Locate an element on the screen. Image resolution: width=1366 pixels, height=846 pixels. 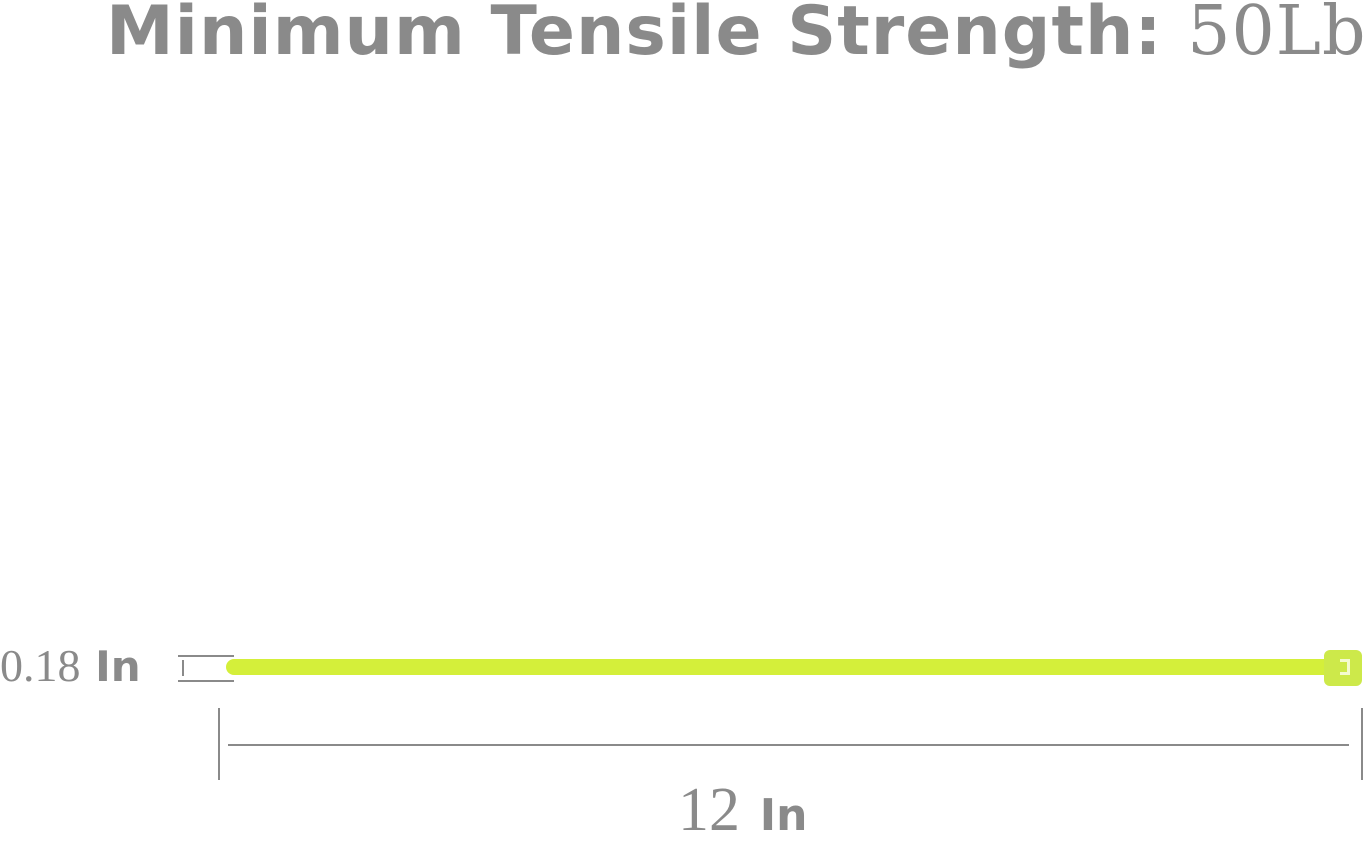
length-unit: In is located at coordinates (783, 815).